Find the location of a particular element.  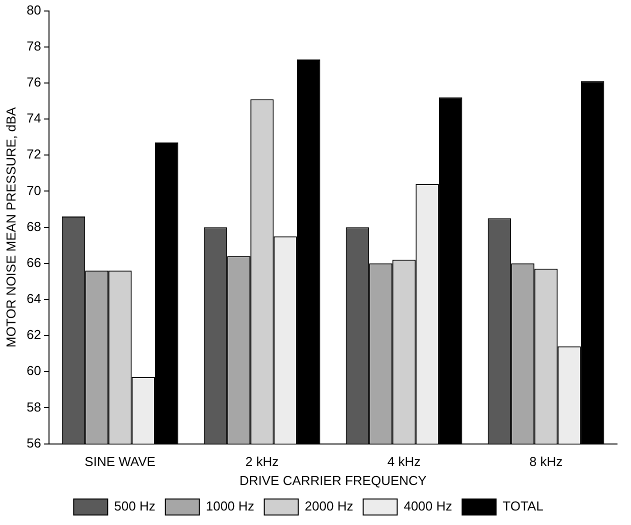

y-tick-label: 60 is located at coordinates (34, 370).